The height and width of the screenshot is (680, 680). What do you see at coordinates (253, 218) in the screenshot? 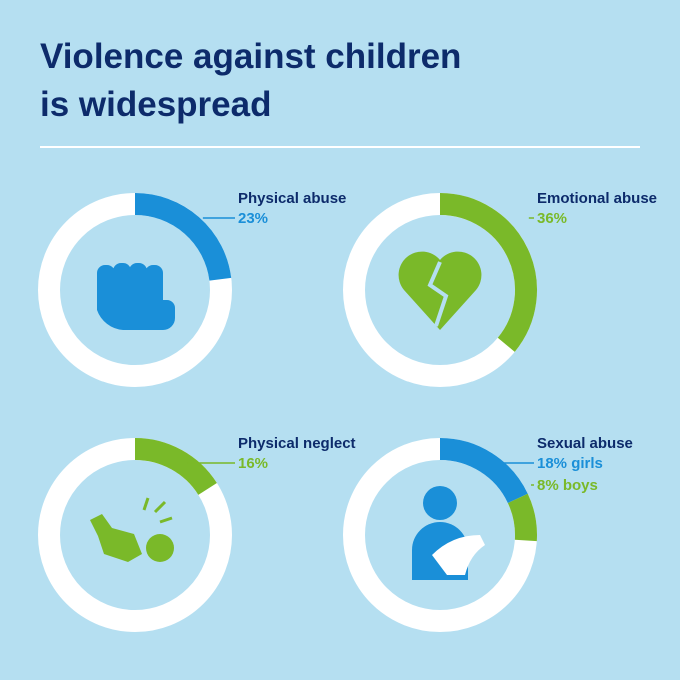
I see `value-label: 23%` at bounding box center [253, 218].